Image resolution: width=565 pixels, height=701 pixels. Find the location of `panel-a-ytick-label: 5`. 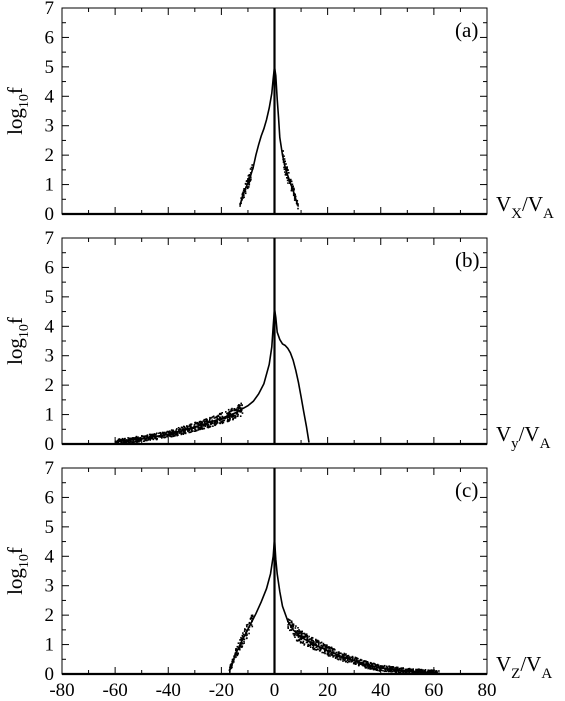

panel-a-ytick-label: 5 is located at coordinates (50, 67).